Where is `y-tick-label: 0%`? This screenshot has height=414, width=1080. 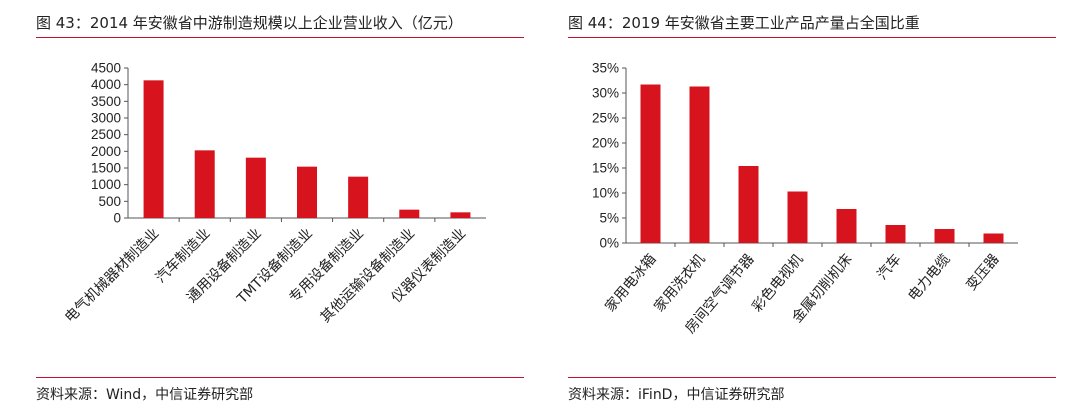 y-tick-label: 0% is located at coordinates (609, 243).